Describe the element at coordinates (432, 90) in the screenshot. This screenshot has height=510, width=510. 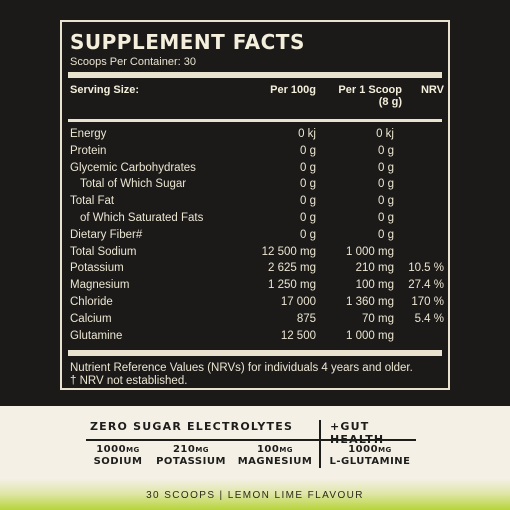
I see `nrv-header: NRV` at that location.